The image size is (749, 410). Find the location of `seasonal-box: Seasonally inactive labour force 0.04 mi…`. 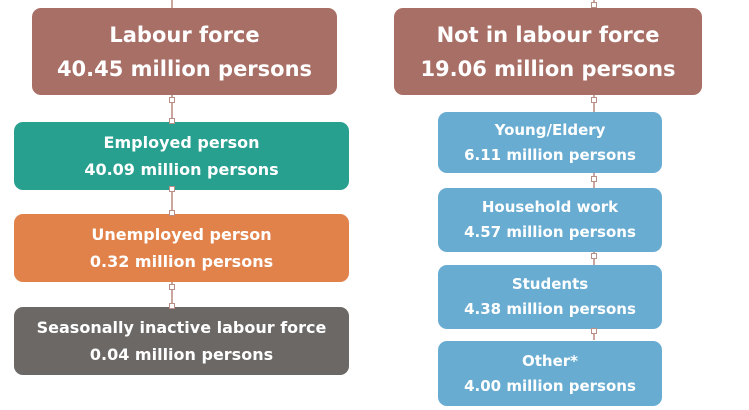

seasonal-box: Seasonally inactive labour force 0.04 mi… is located at coordinates (181, 341).